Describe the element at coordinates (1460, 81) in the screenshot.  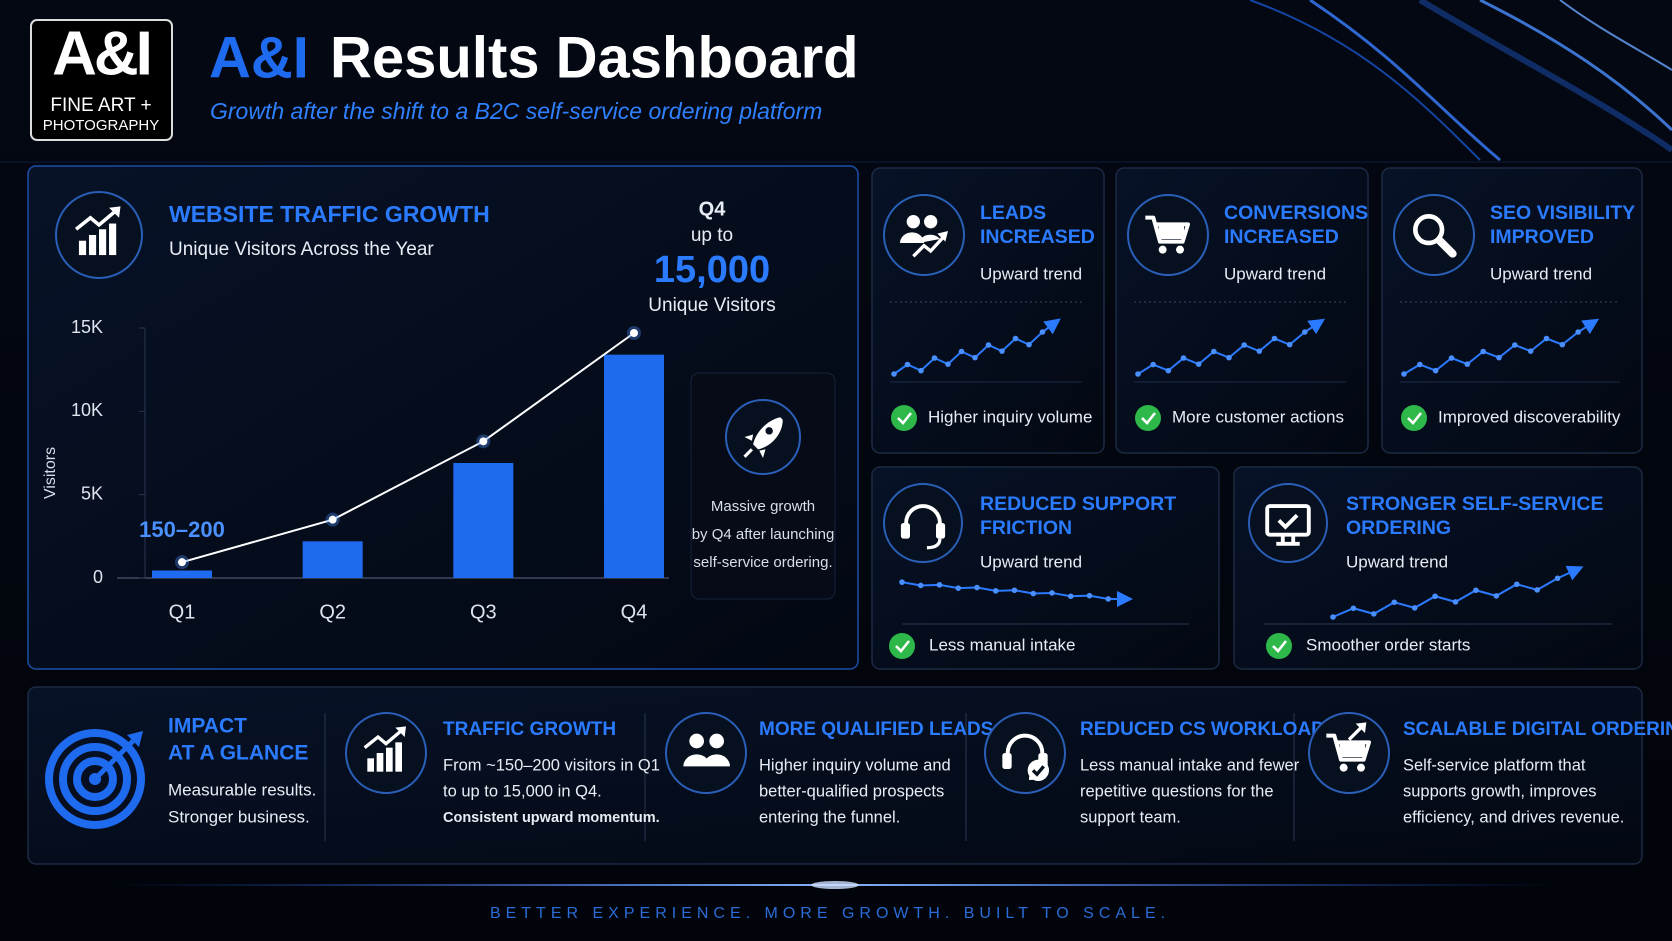
I see `header-streaks` at that location.